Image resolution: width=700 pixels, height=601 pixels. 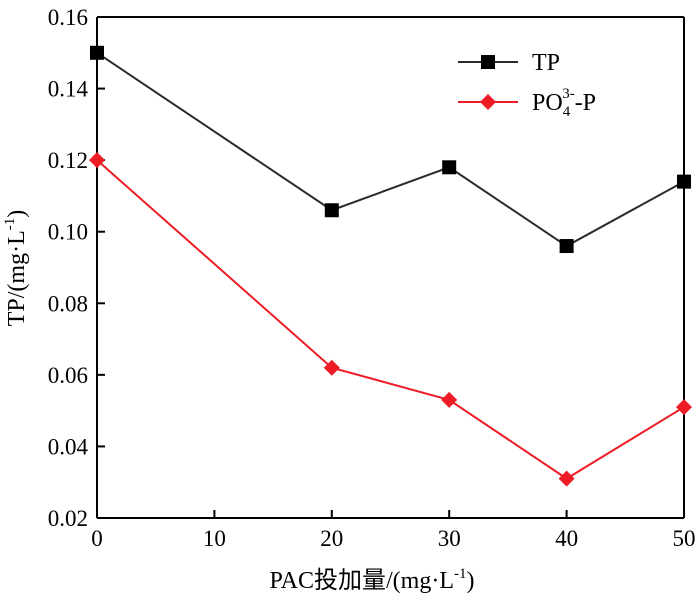 What do you see at coordinates (76, 268) in the screenshot?
I see `y-ticks: 0.02 0.04 0.06 0.08 0.10 0.12 0.14 0.16` at bounding box center [76, 268].